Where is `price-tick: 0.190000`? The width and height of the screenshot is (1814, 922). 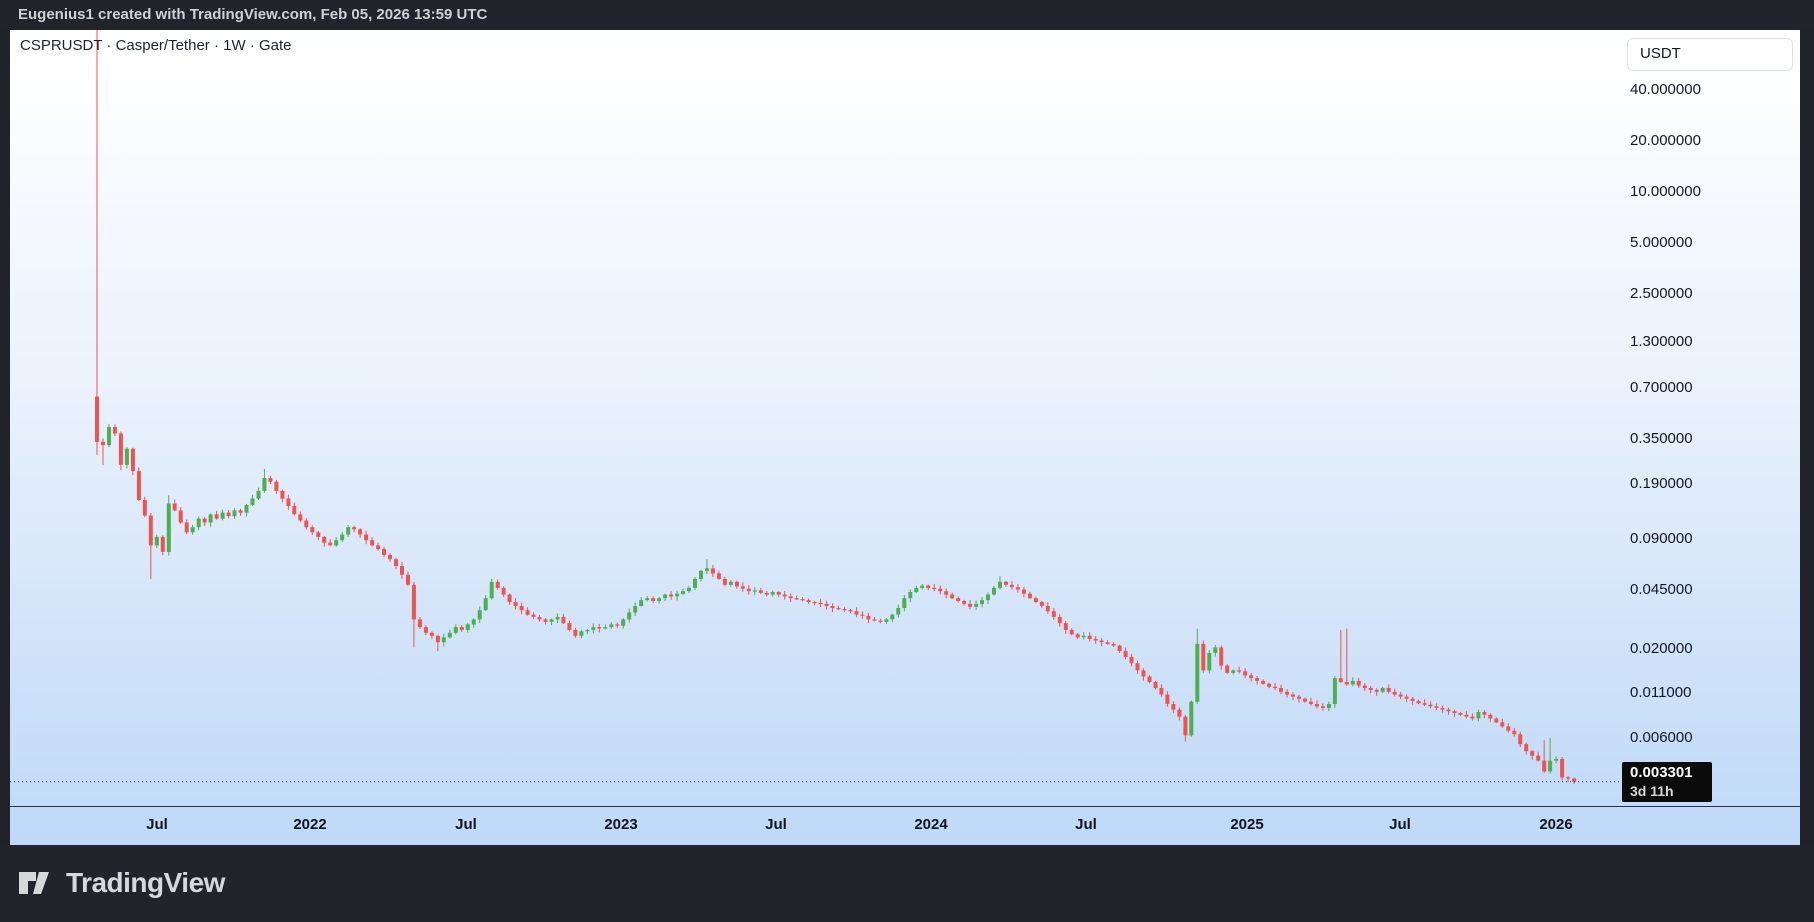 price-tick: 0.190000 is located at coordinates (1661, 483).